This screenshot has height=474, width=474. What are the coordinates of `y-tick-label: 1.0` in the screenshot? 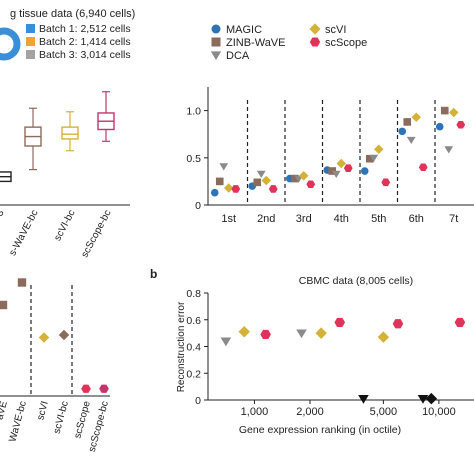 It's located at (193, 112).